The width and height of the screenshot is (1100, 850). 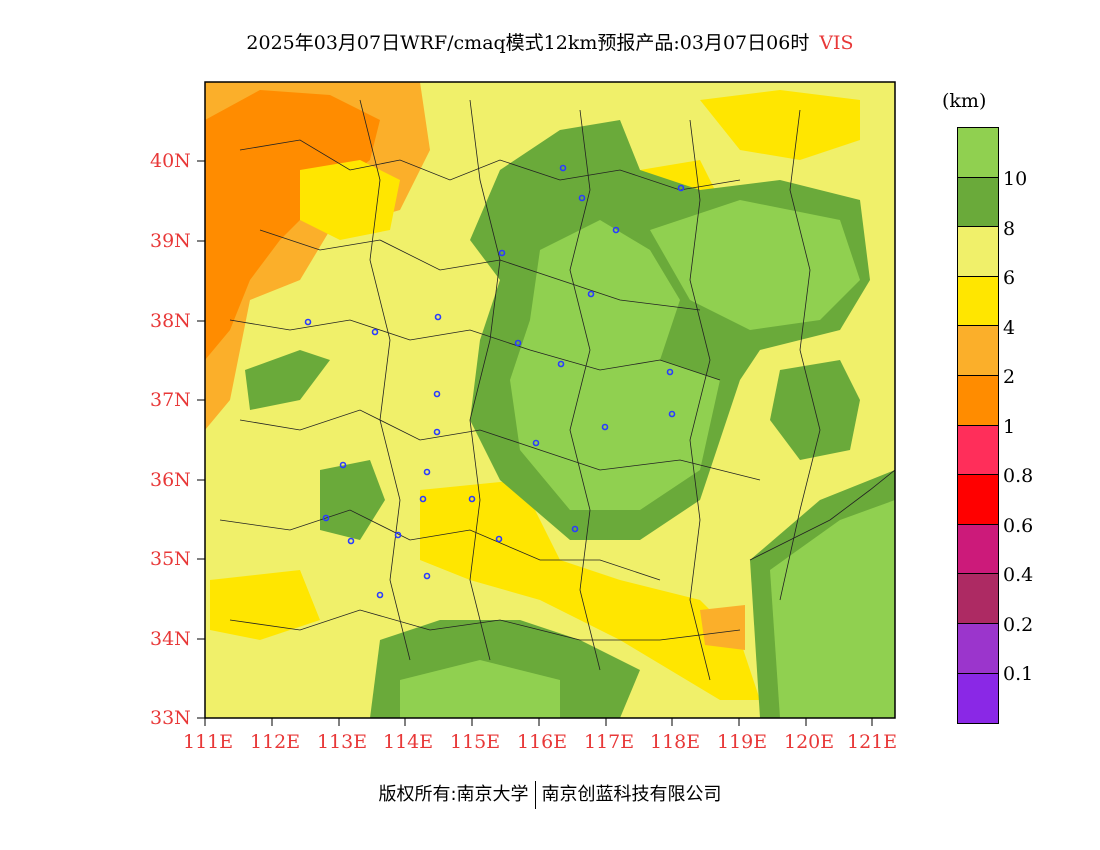 What do you see at coordinates (480, 689) in the screenshot?
I see `field-gt10km-south` at bounding box center [480, 689].